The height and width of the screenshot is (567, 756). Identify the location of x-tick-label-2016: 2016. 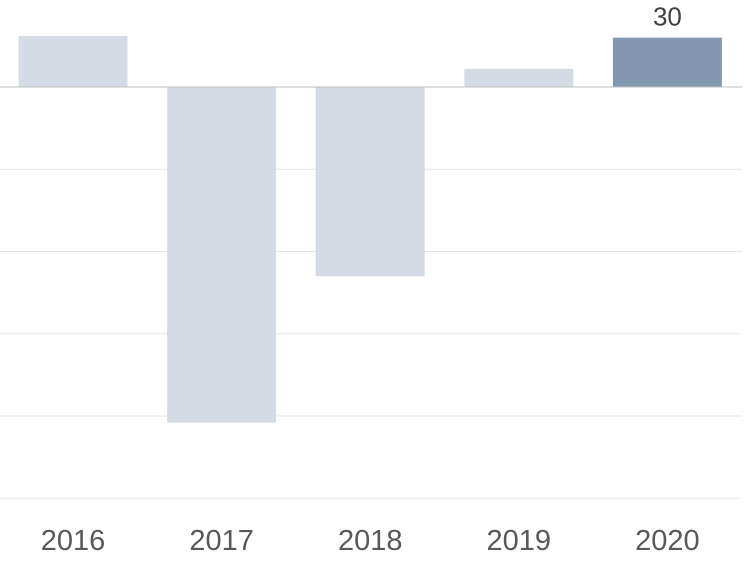
(73, 541).